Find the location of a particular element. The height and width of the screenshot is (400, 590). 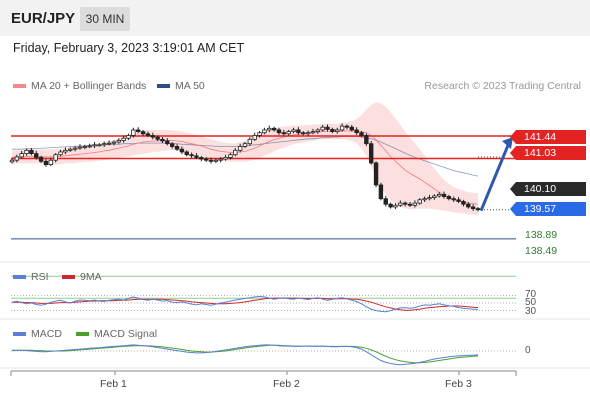

macd-signal-swatch is located at coordinates (82, 334).